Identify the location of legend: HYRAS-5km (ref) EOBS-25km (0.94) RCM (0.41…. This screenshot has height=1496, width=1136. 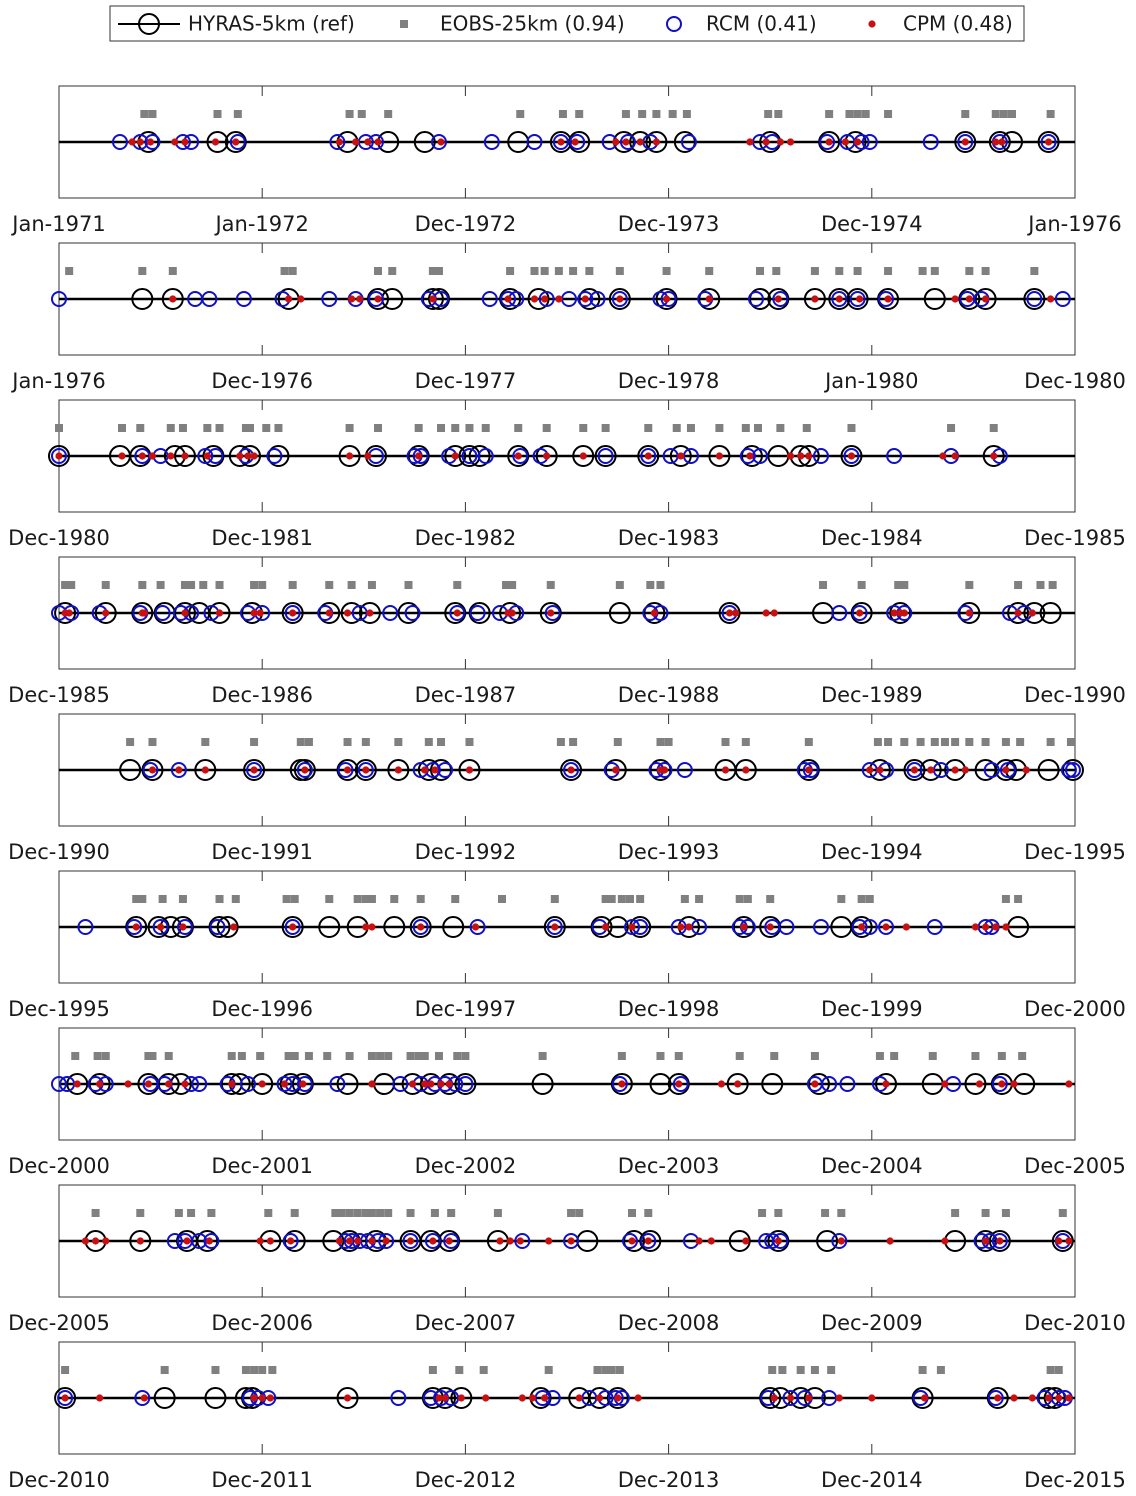
(567, 23).